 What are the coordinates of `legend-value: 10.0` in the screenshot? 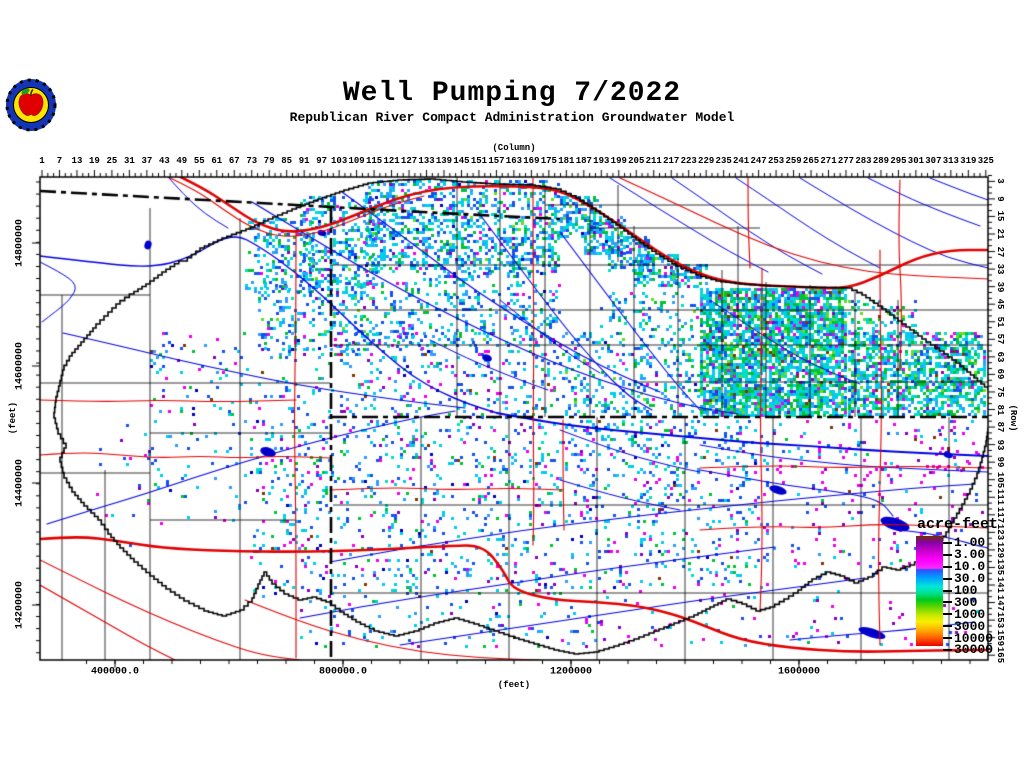 It's located at (970, 567).